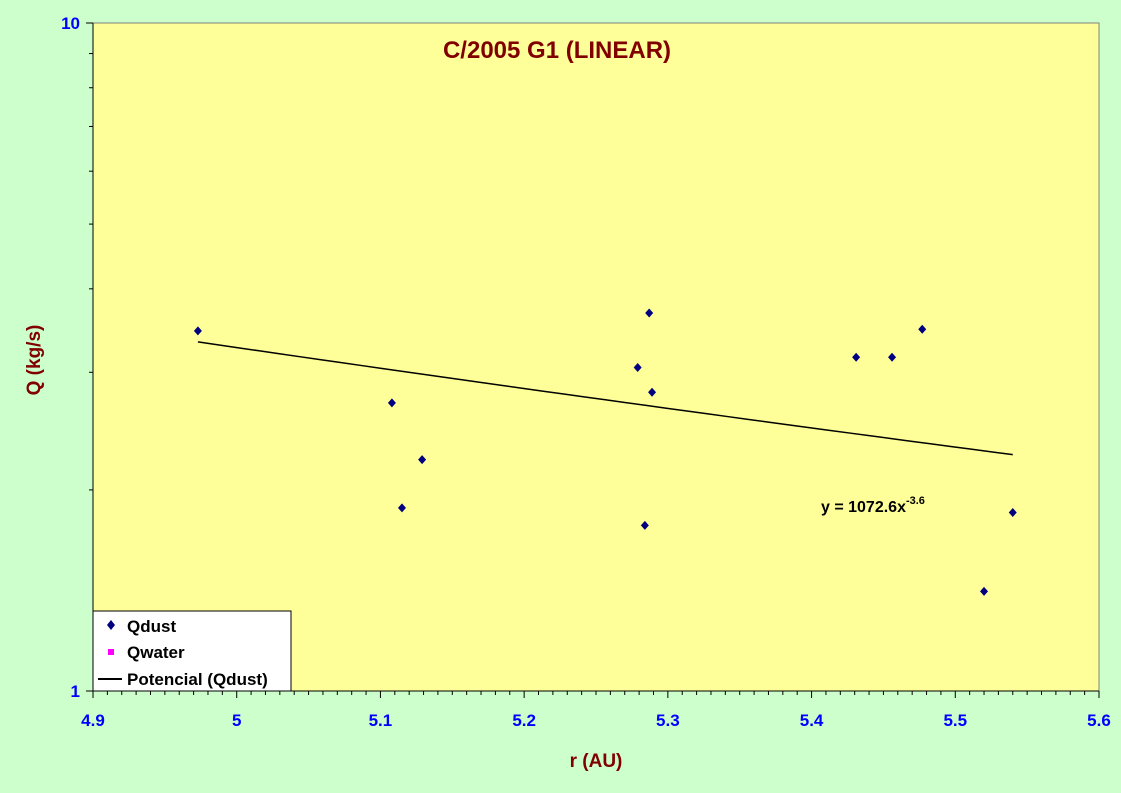 The height and width of the screenshot is (793, 1121). Describe the element at coordinates (236, 720) in the screenshot. I see `x-tick-label: 5` at that location.